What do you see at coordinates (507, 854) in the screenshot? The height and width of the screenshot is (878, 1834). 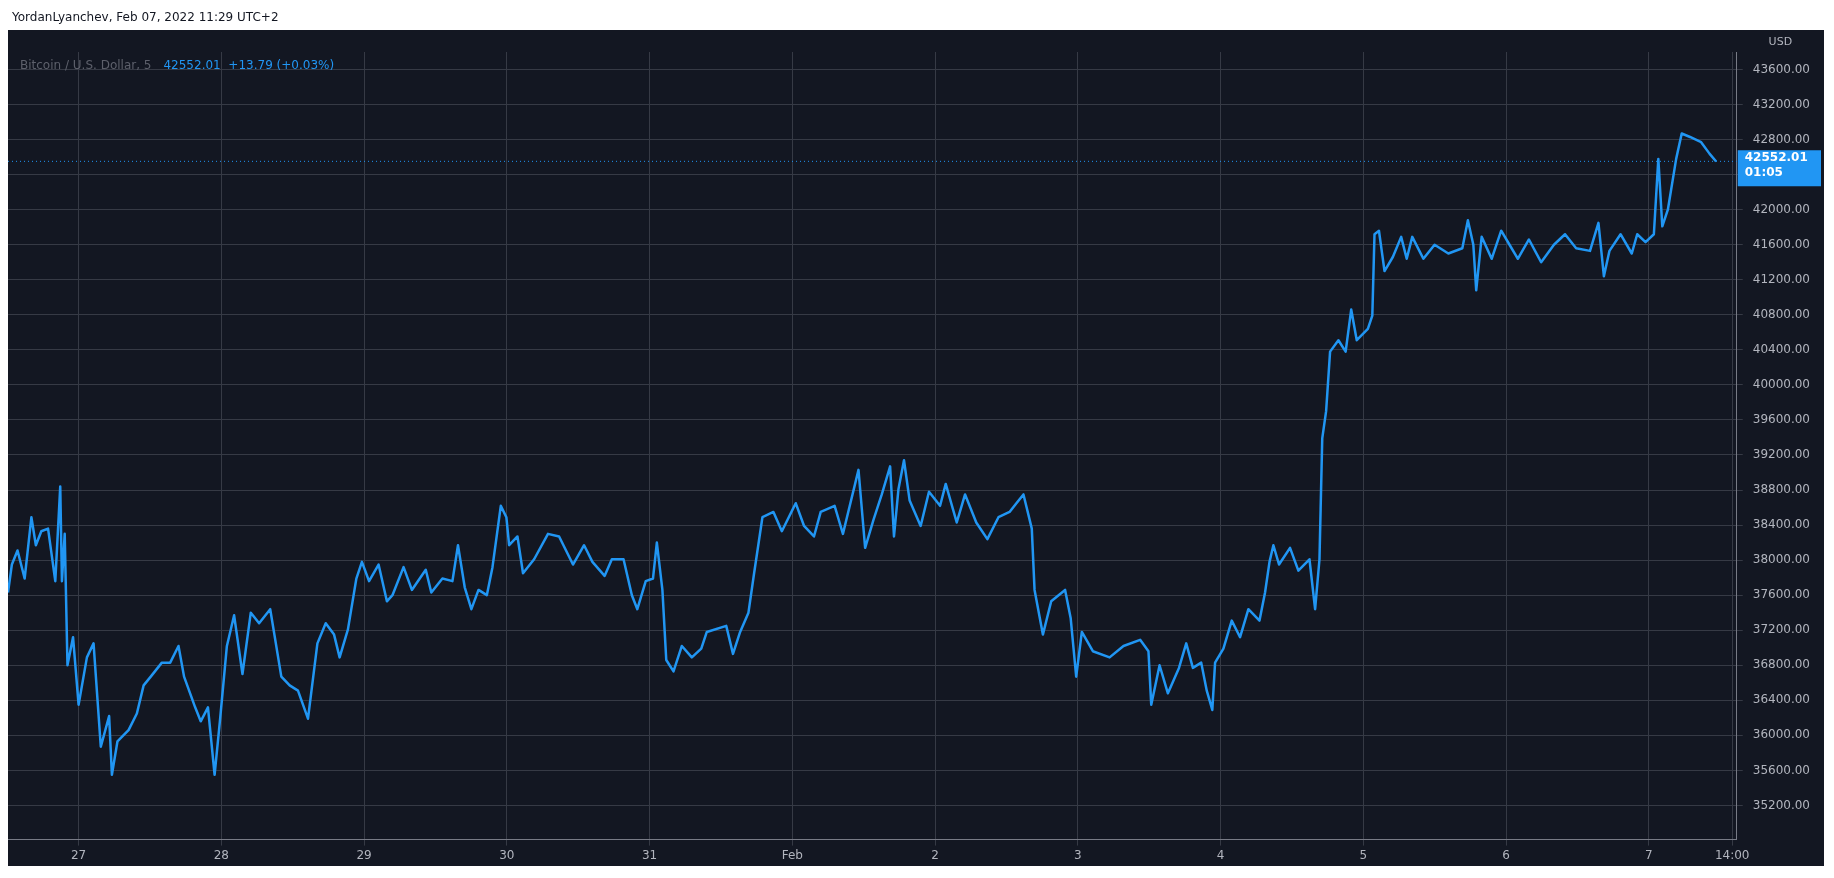 I see `x-tick-label: 30` at bounding box center [507, 854].